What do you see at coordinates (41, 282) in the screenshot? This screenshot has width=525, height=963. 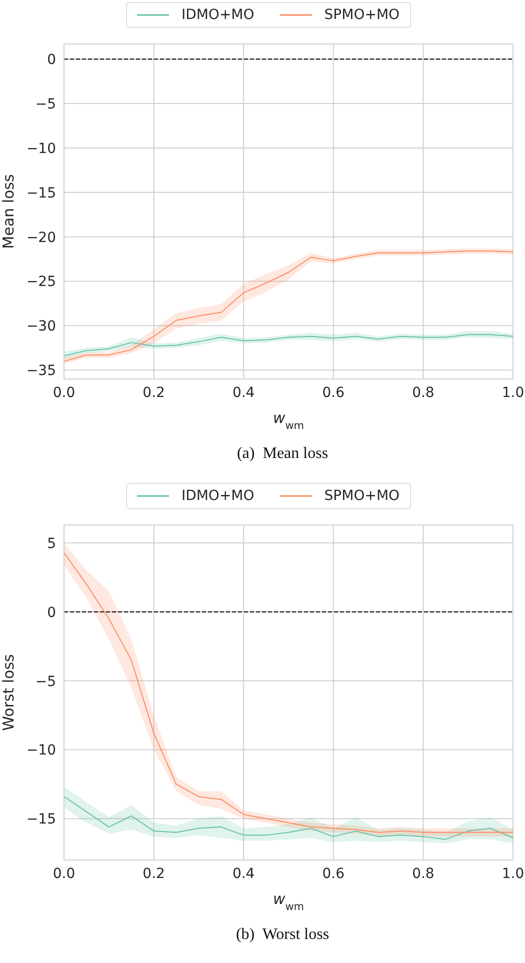 I see `y-tick-label: −25` at bounding box center [41, 282].